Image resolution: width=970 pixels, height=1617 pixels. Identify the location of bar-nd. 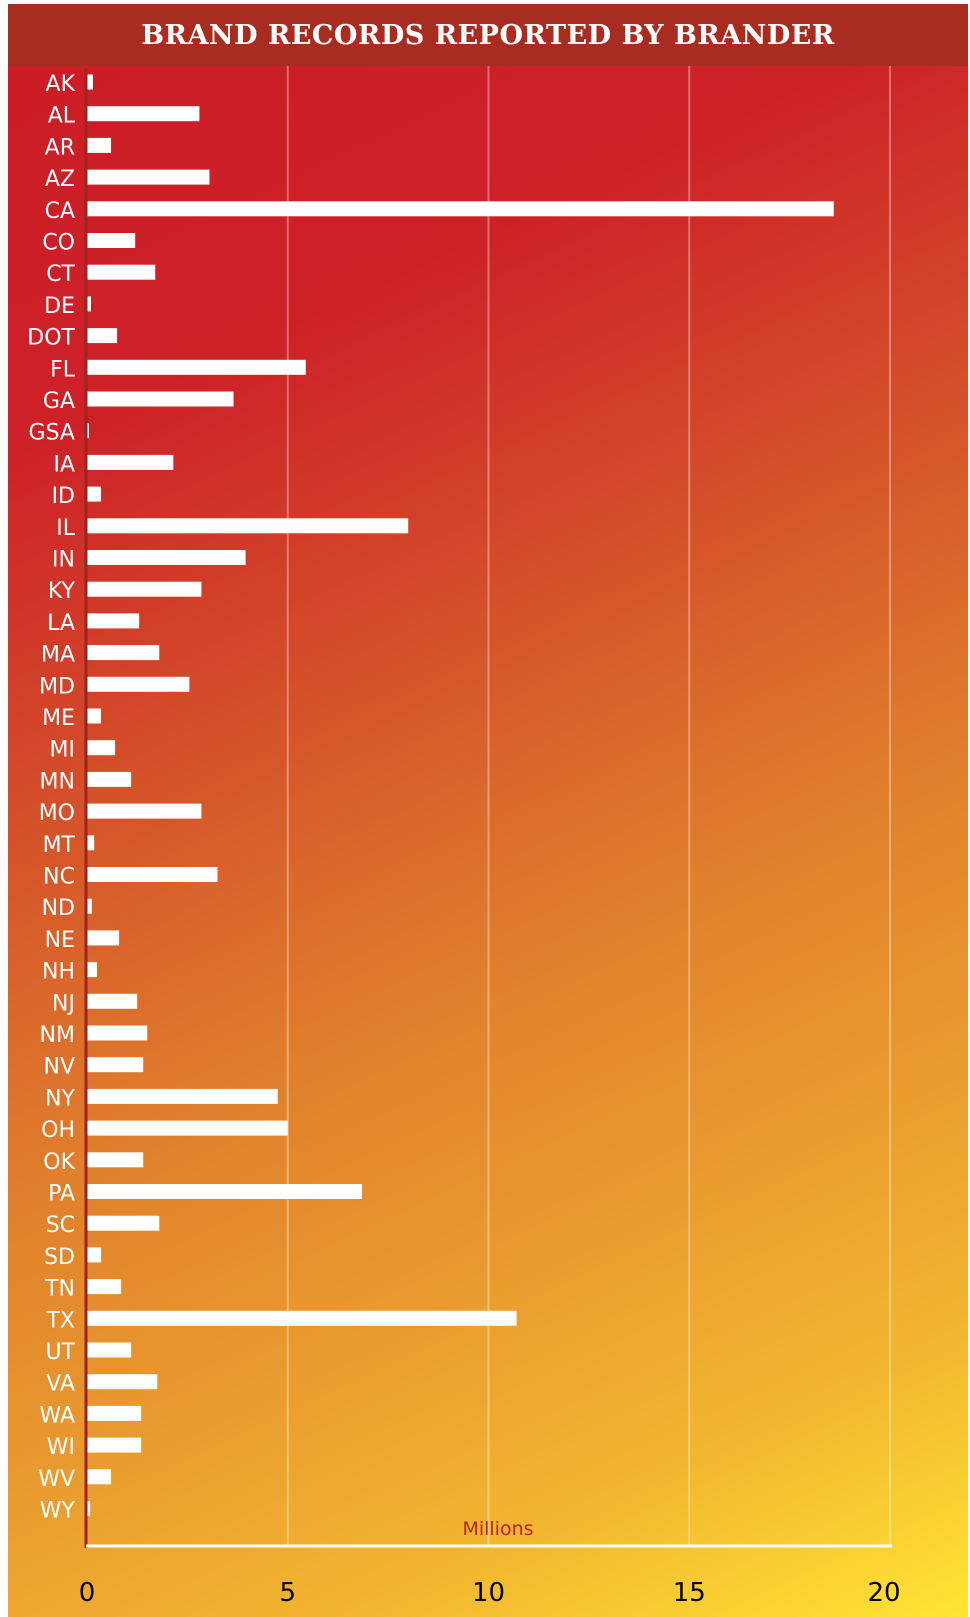
(89, 906).